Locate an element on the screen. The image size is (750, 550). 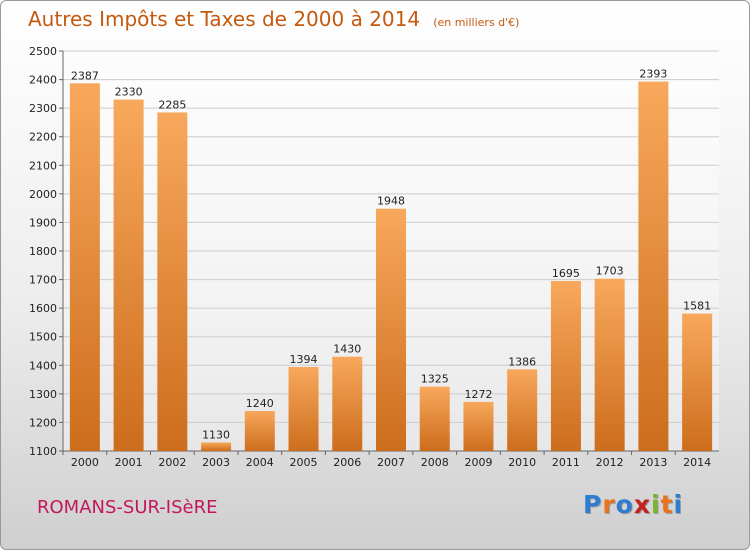
y-tick-label: 2300 is located at coordinates (43, 108).